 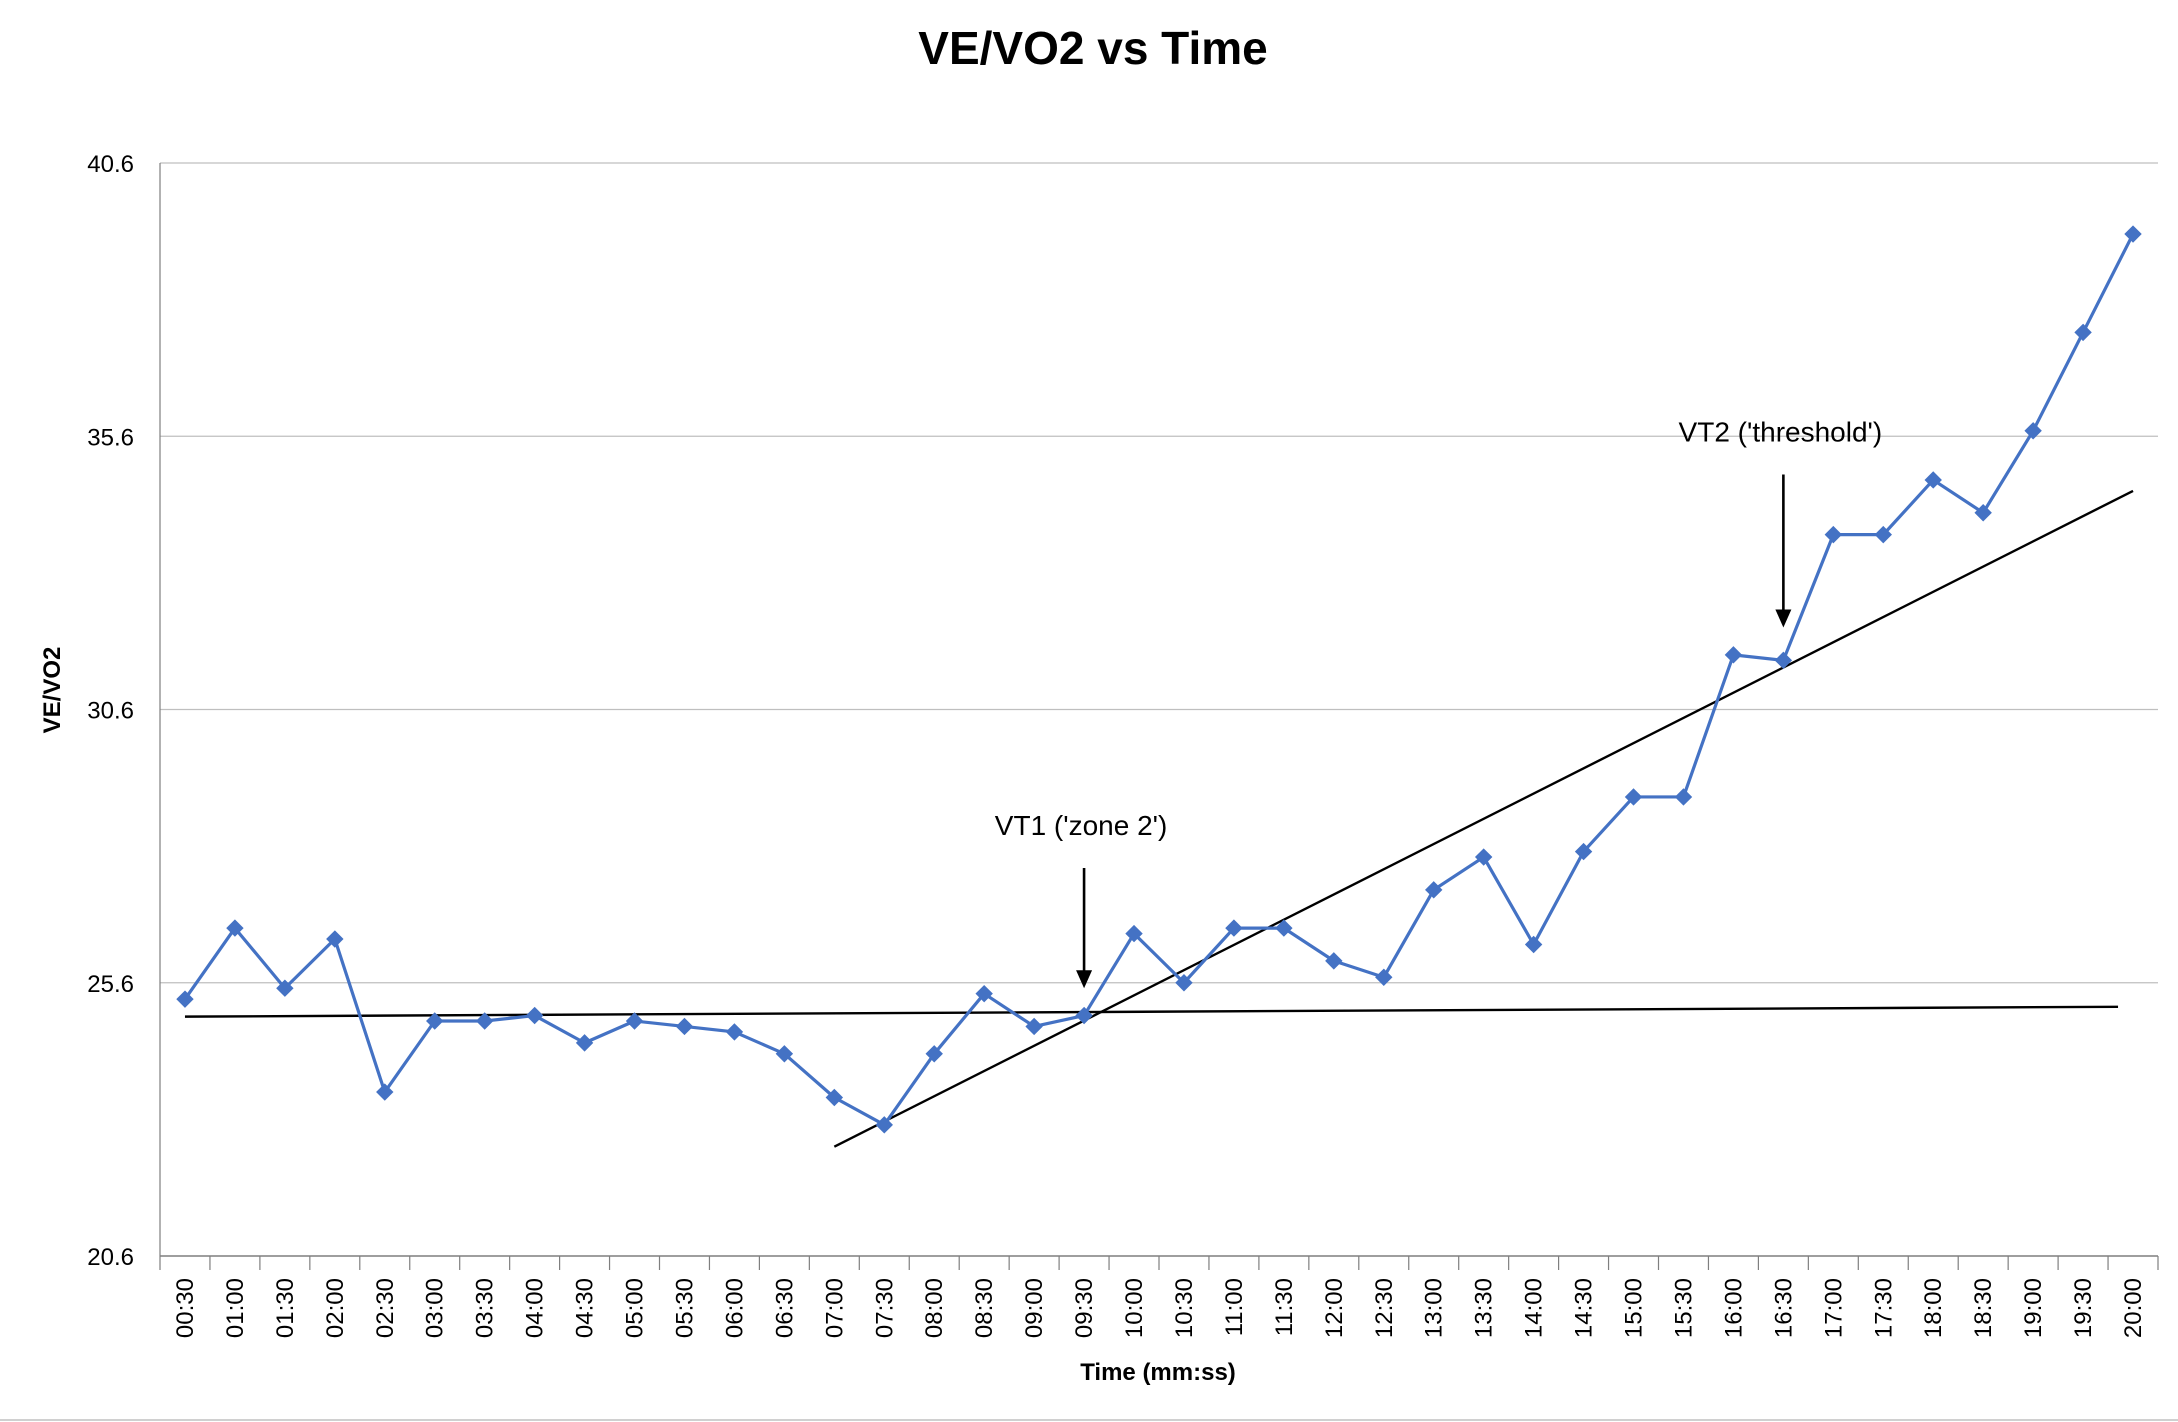 What do you see at coordinates (1983, 1308) in the screenshot?
I see `x-tick-label: 18:30` at bounding box center [1983, 1308].